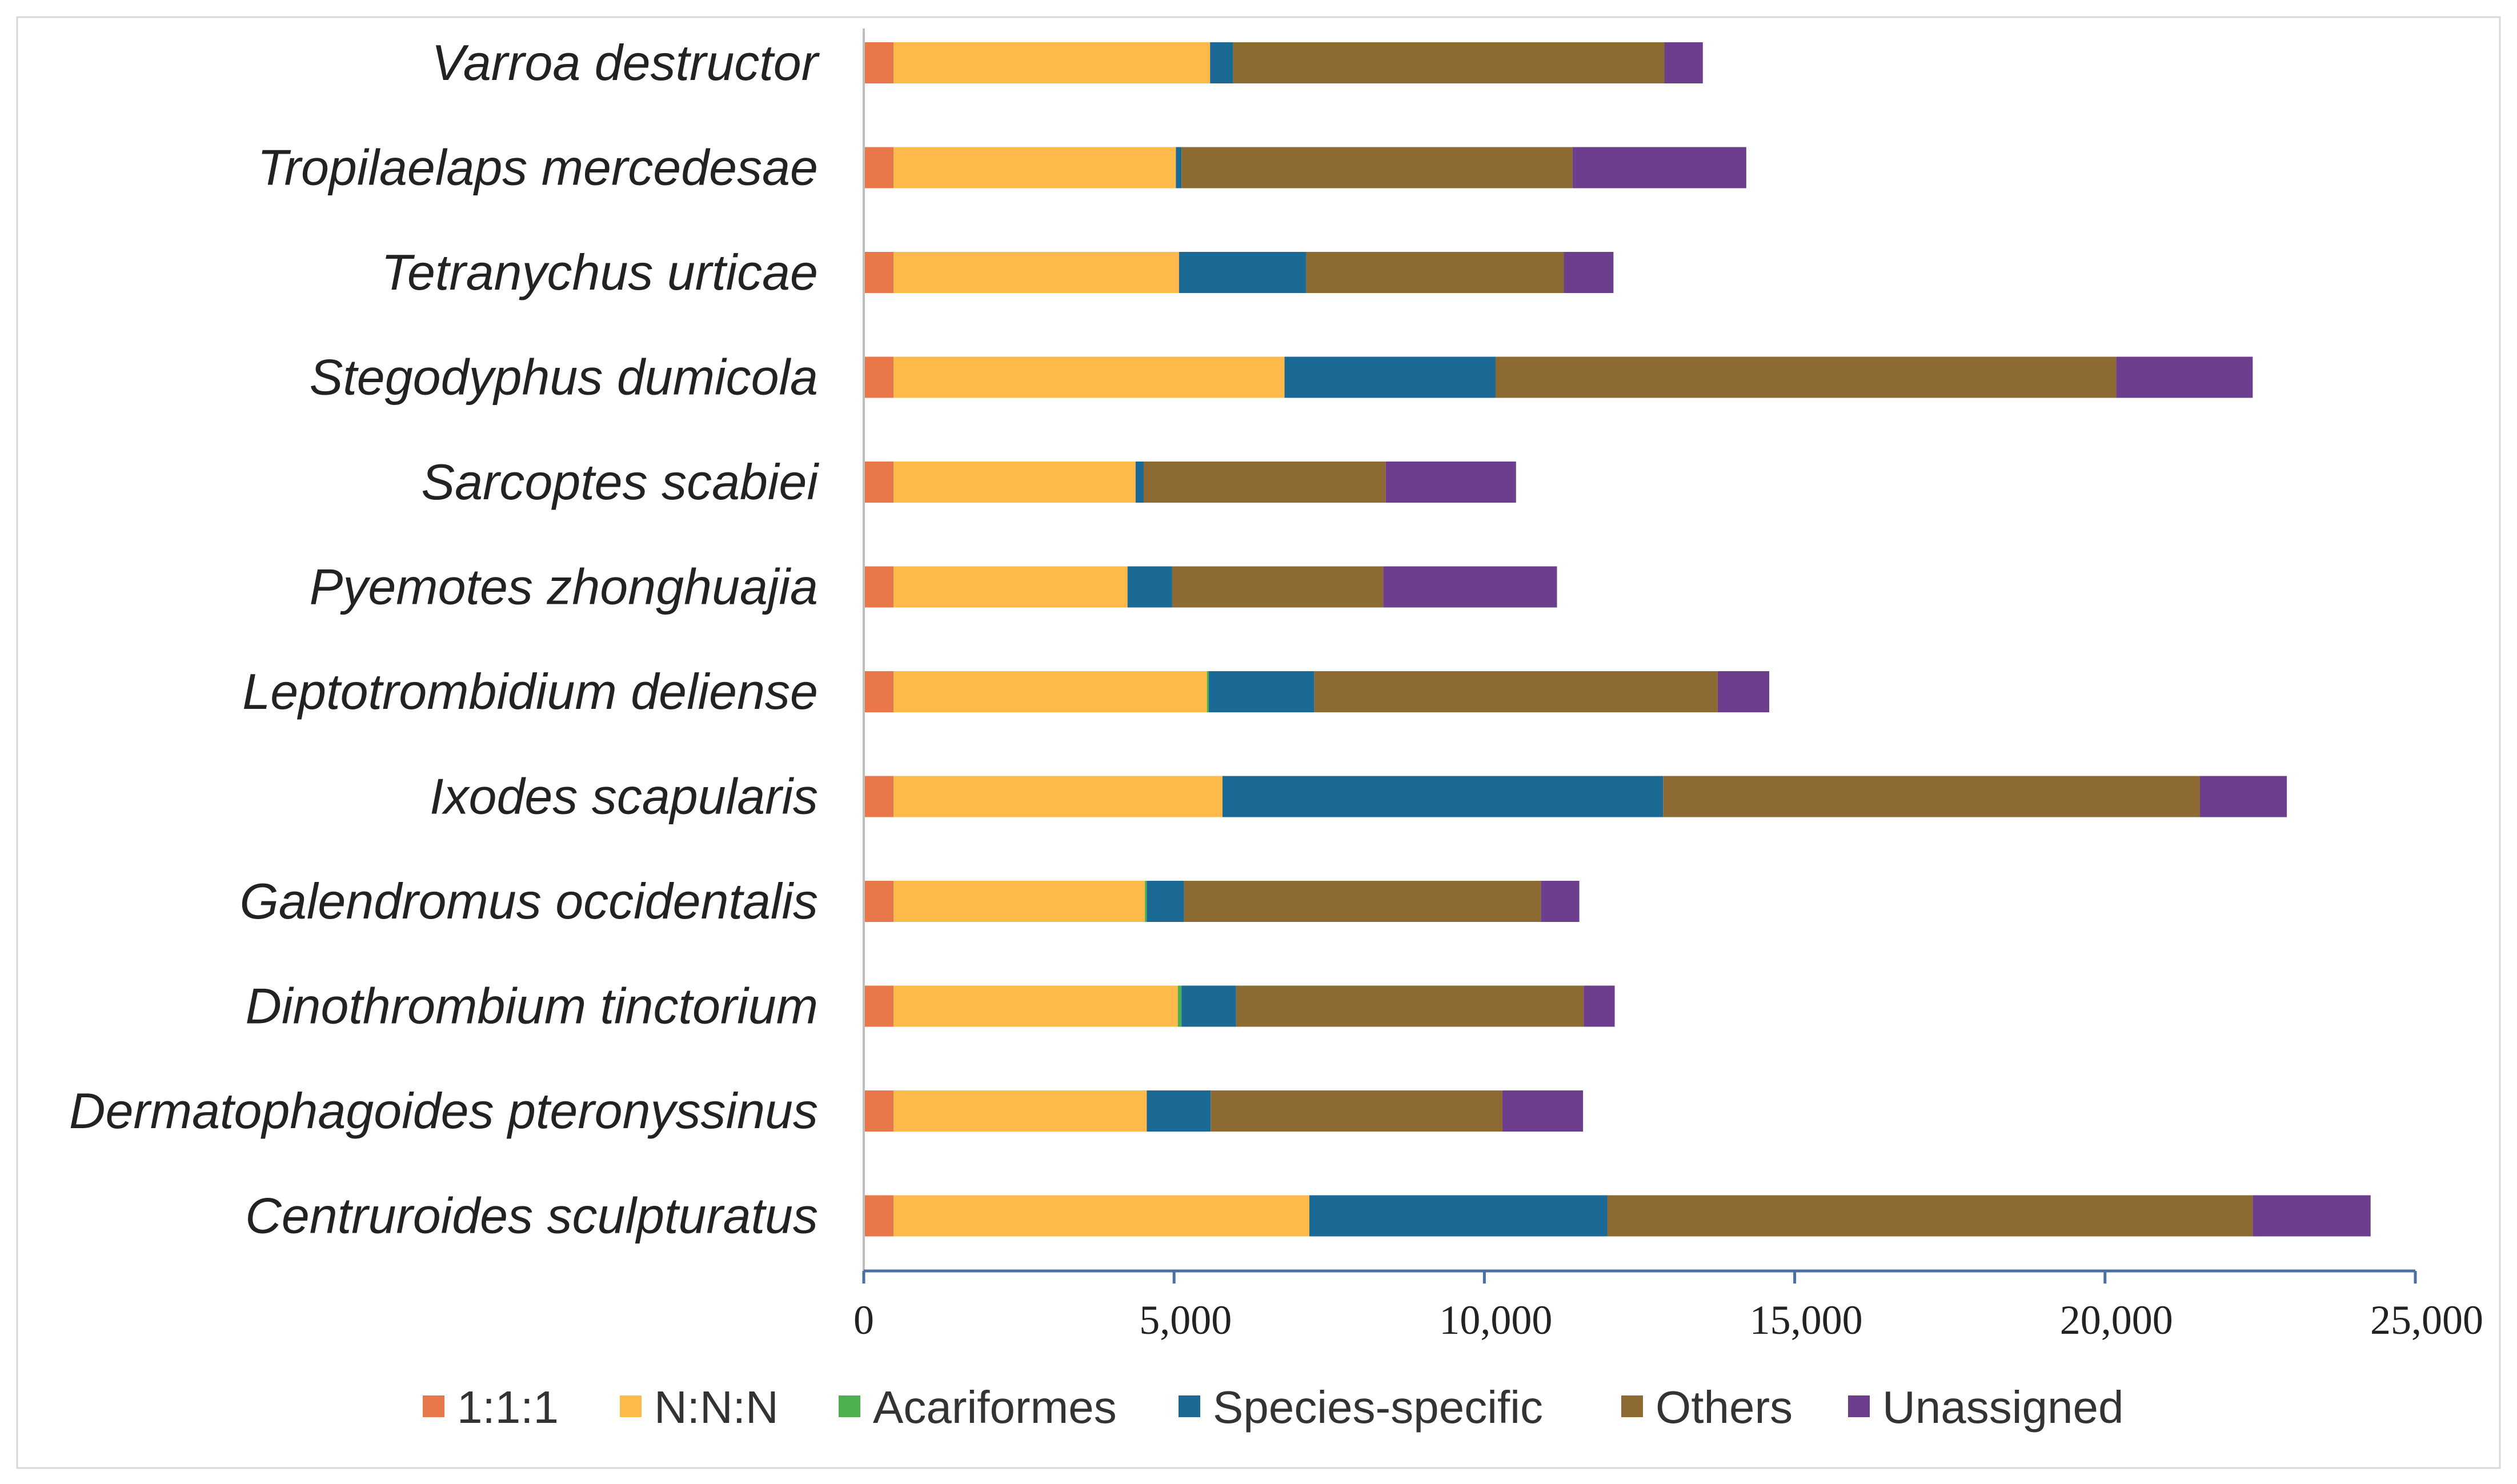 The width and height of the screenshot is (2517, 1484). I want to click on category-label: Sarcoptes scabiei, so click(620, 482).